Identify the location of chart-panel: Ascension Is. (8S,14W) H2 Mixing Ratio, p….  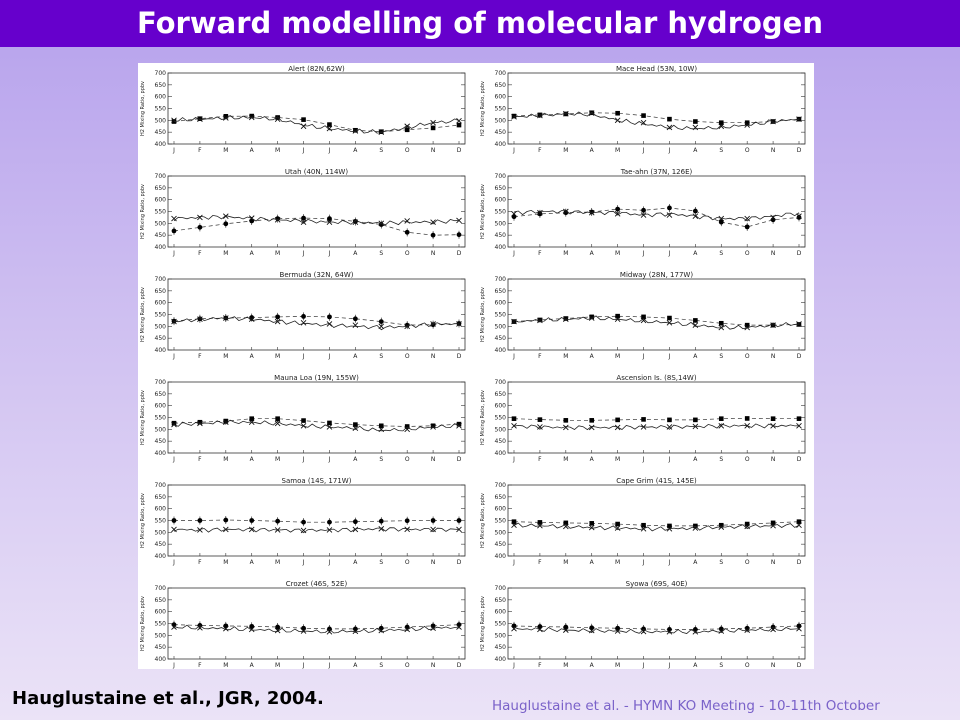
(643, 418).